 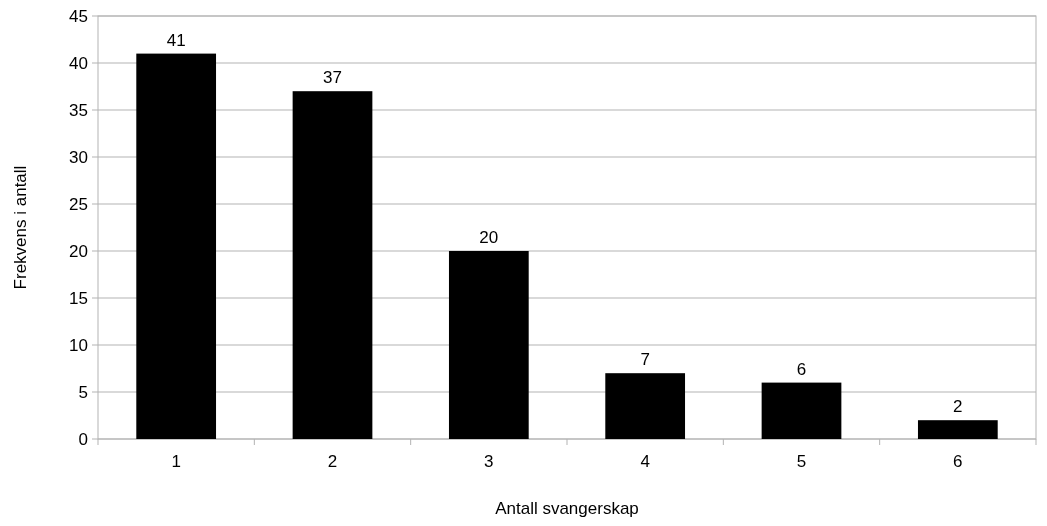 What do you see at coordinates (958, 407) in the screenshot?
I see `data-label: 2` at bounding box center [958, 407].